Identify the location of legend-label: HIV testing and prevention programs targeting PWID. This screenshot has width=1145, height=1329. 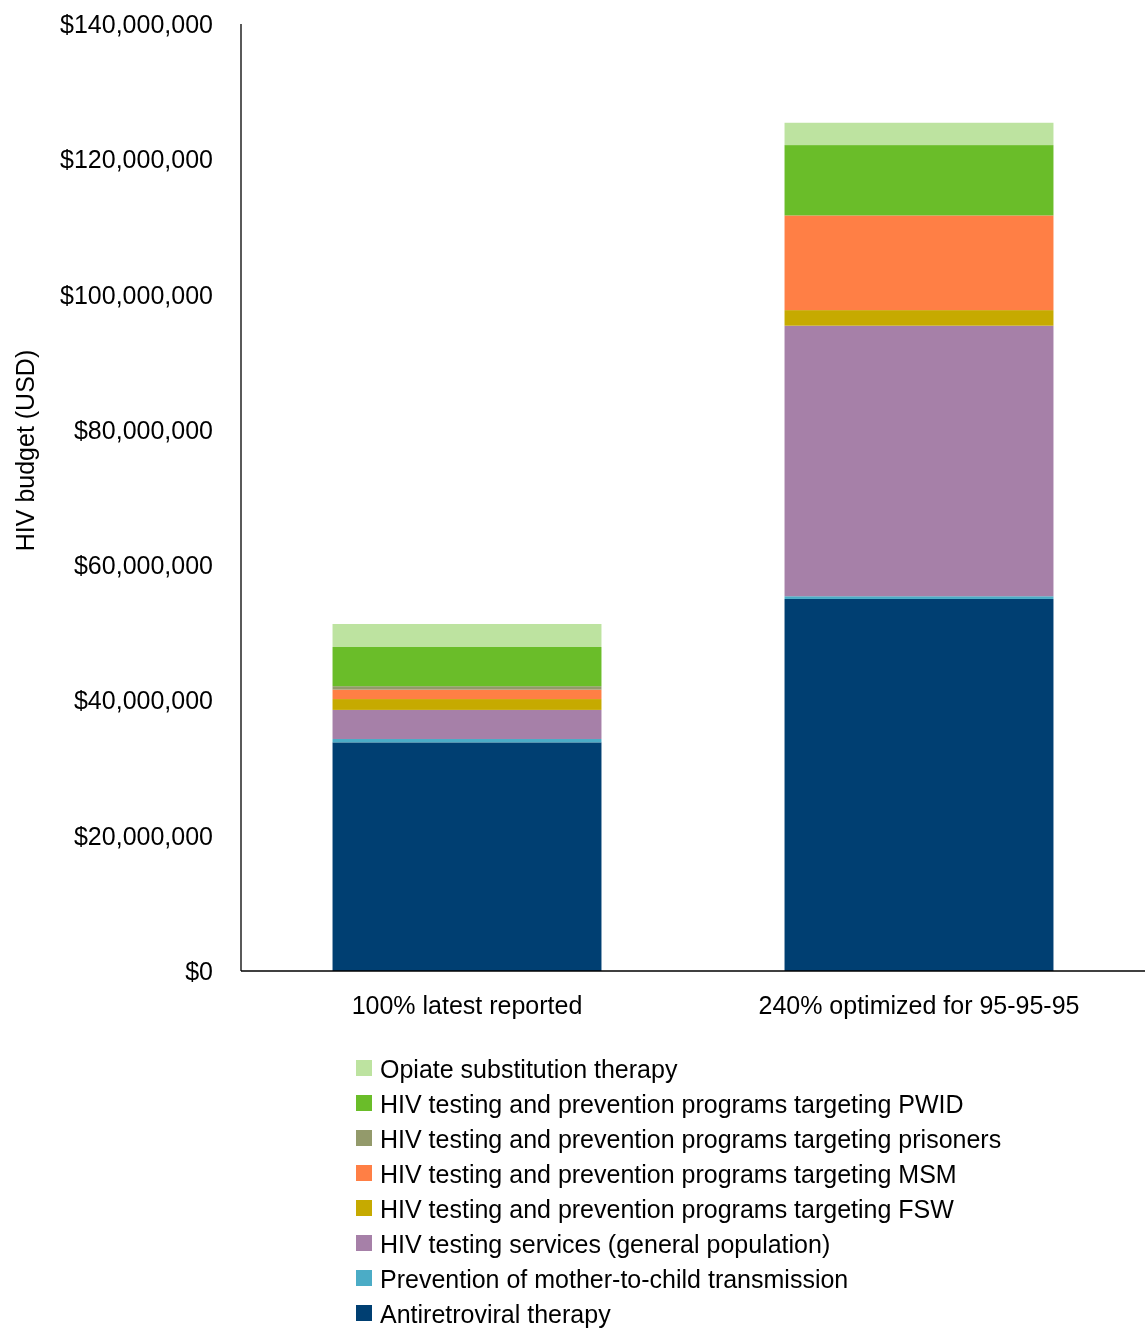
(672, 1104).